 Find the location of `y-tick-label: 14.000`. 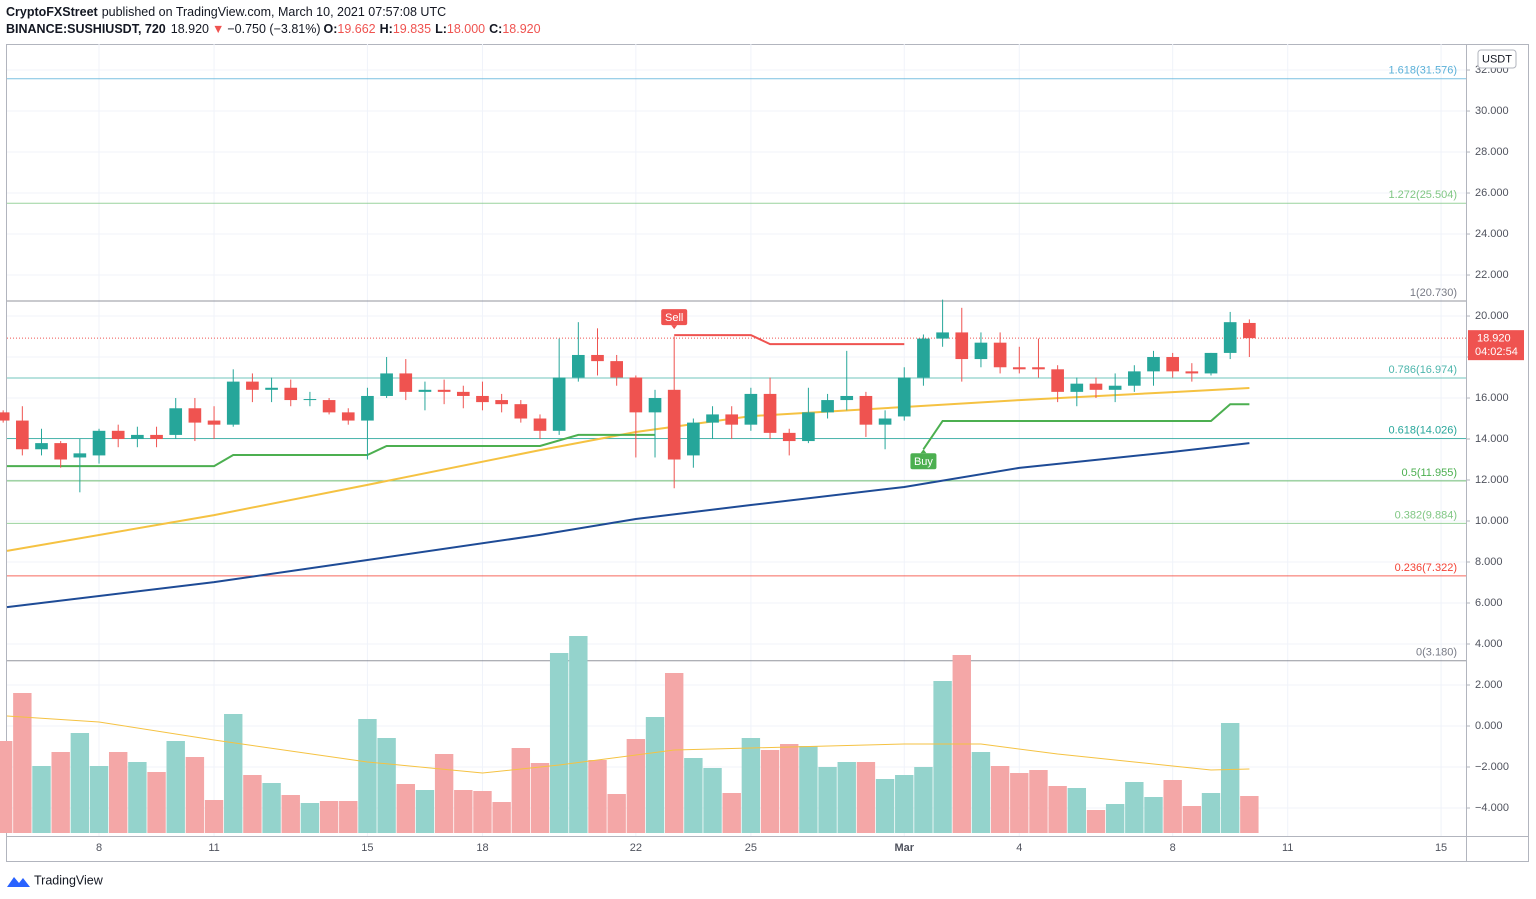

y-tick-label: 14.000 is located at coordinates (1492, 439).